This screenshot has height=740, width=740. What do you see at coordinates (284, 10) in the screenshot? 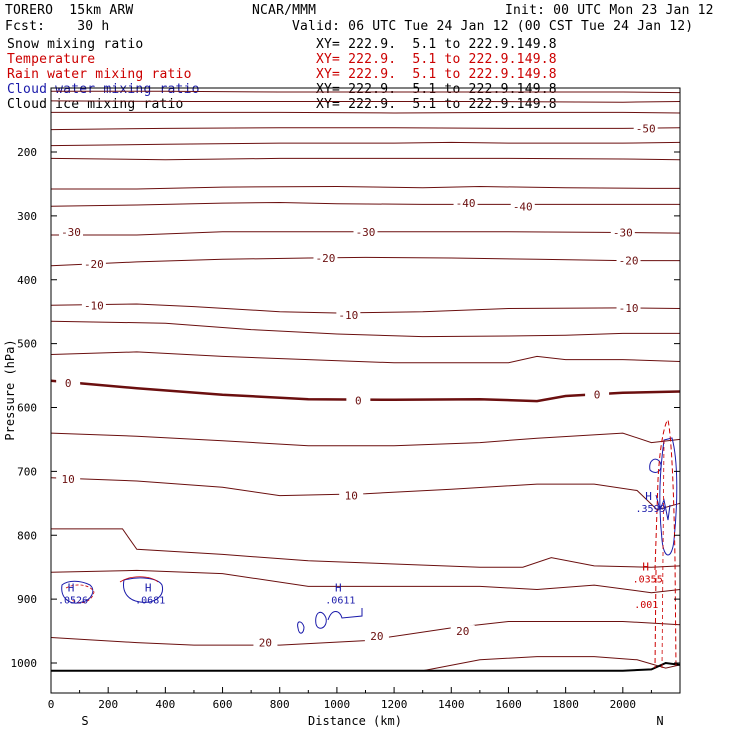
I see `header-org: NCAR/MMM` at bounding box center [284, 10].